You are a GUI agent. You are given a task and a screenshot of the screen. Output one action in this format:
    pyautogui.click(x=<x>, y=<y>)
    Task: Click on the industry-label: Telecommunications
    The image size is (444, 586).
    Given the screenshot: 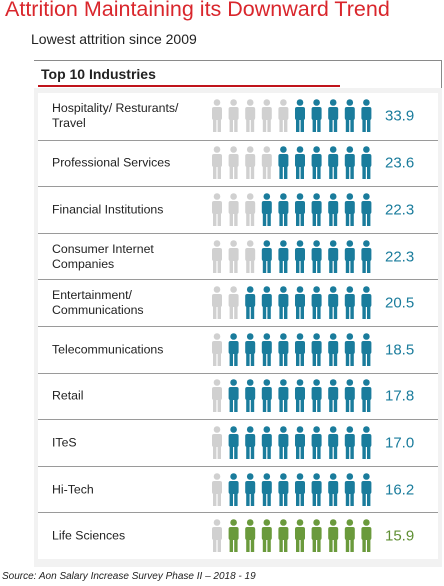 What is the action you would take?
    pyautogui.click(x=108, y=349)
    